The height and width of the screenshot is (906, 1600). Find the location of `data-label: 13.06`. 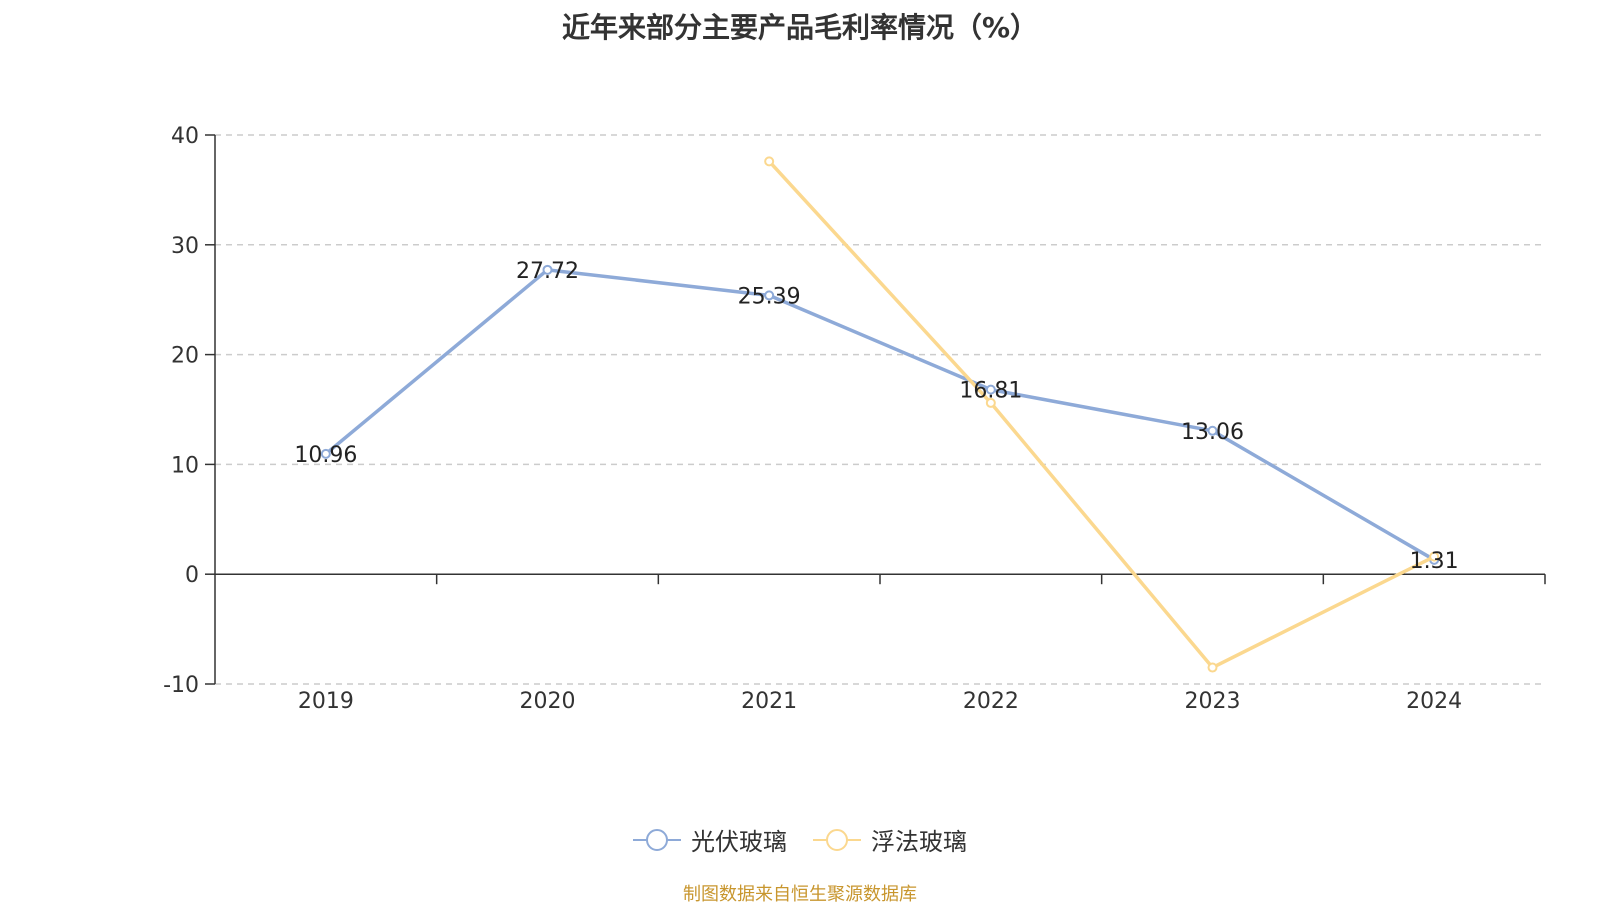

data-label: 13.06 is located at coordinates (1212, 432).